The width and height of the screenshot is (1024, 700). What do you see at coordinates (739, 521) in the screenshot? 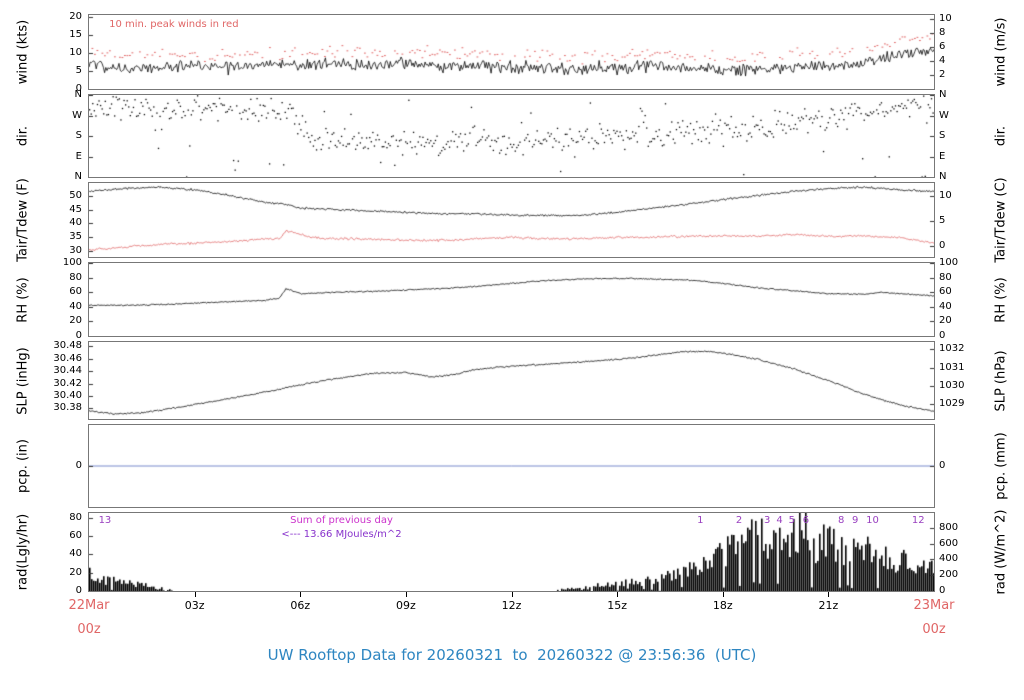
I see `chart-annotation: 2` at bounding box center [739, 521].